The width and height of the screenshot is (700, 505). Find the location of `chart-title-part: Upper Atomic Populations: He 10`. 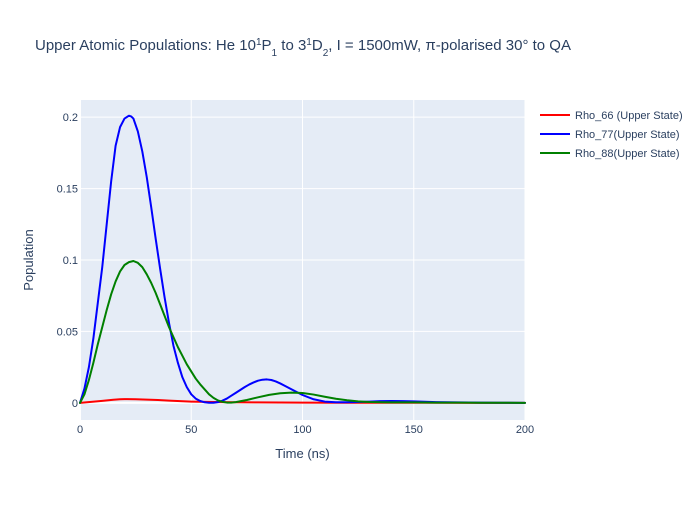

chart-title-part: Upper Atomic Populations: He 10 is located at coordinates (145, 45).